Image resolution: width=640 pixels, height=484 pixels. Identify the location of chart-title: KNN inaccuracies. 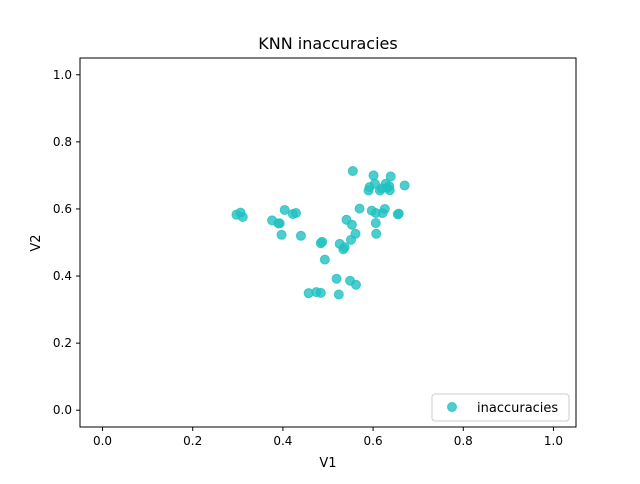
(327, 43).